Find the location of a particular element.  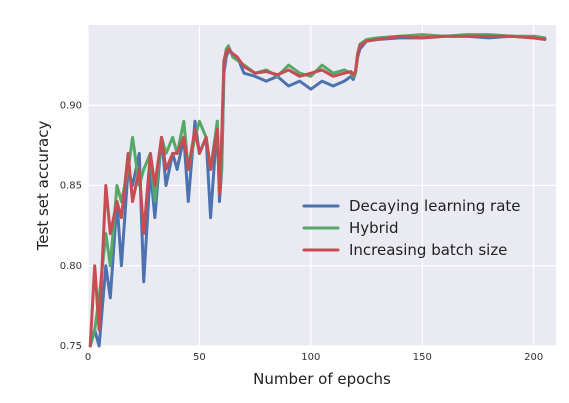

legend-label-0: Decaying learning rate is located at coordinates (435, 206).